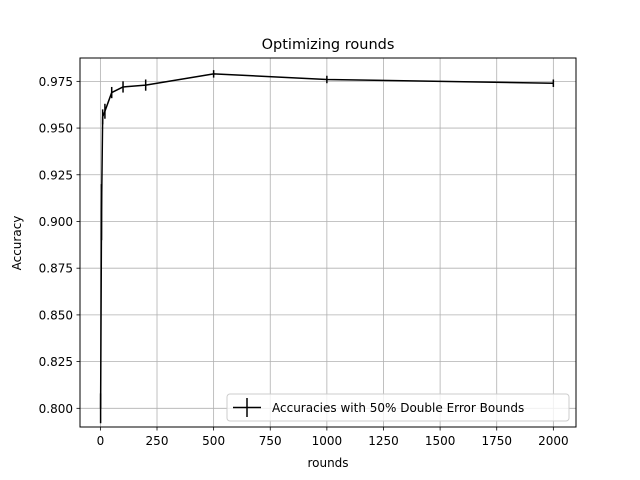 Image resolution: width=640 pixels, height=480 pixels. What do you see at coordinates (213, 441) in the screenshot?
I see `x-tick-label: 500` at bounding box center [213, 441].